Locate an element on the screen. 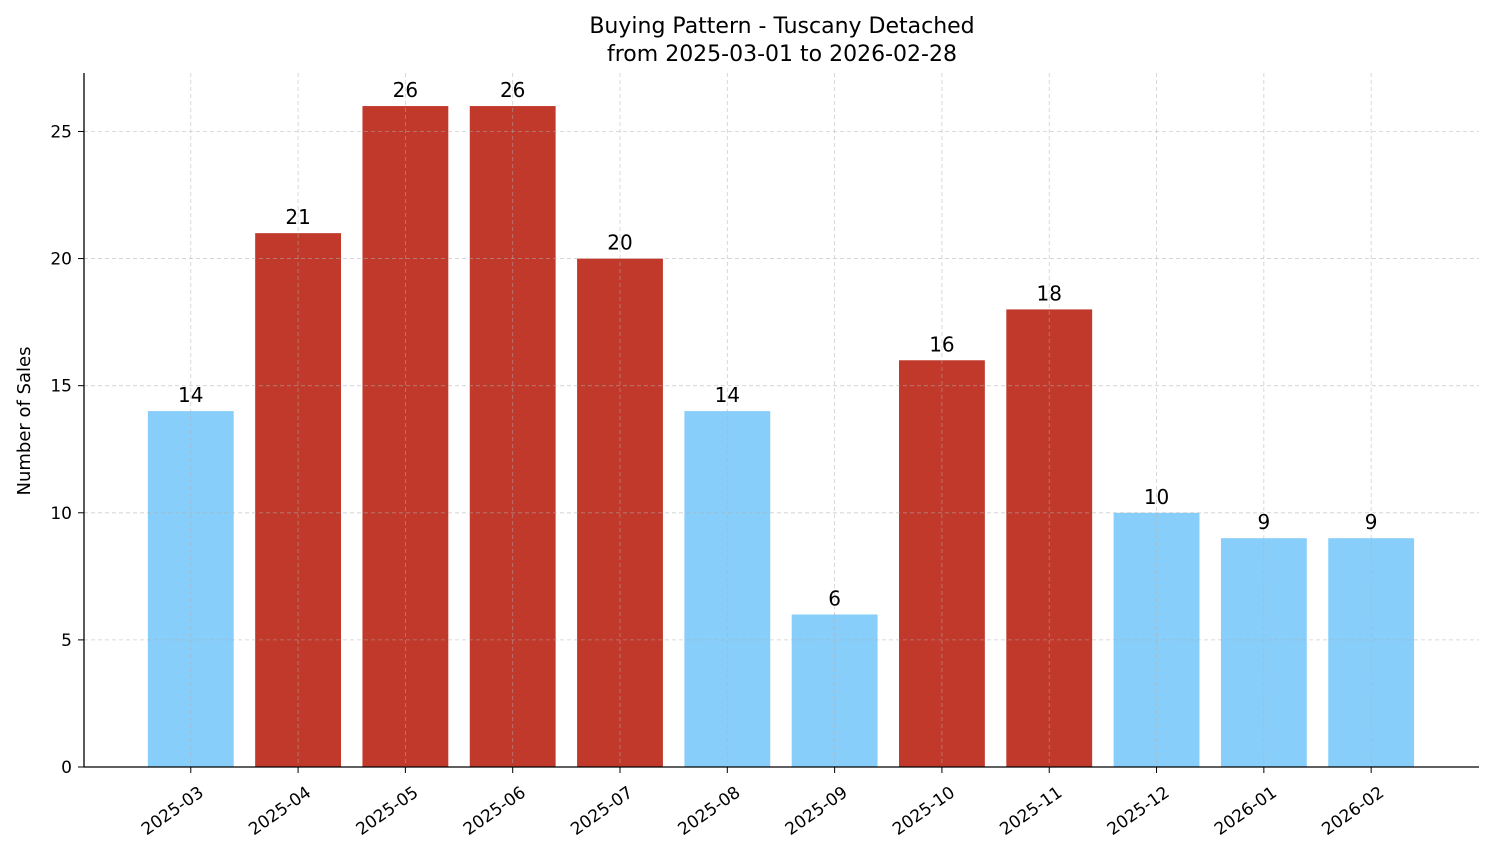 The height and width of the screenshot is (867, 1494). y-tick-label-20: 20 is located at coordinates (61, 260).